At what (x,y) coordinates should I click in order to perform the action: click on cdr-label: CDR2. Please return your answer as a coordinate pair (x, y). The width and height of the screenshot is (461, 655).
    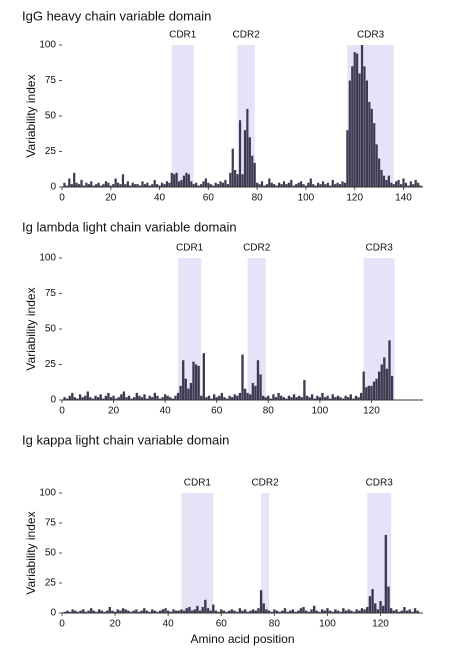
    Looking at the image, I should click on (247, 35).